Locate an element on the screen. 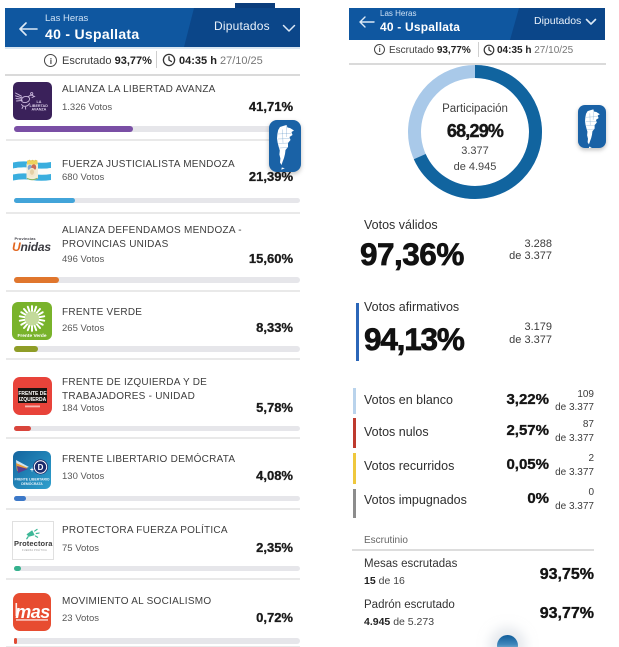 This screenshot has height=647, width=619. svg-text: D is located at coordinates (41, 467).